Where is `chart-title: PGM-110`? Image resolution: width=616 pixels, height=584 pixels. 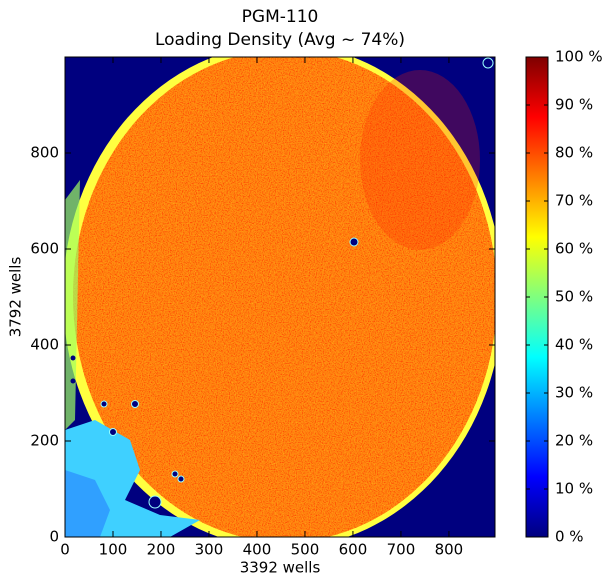 chart-title: PGM-110 is located at coordinates (280, 17).